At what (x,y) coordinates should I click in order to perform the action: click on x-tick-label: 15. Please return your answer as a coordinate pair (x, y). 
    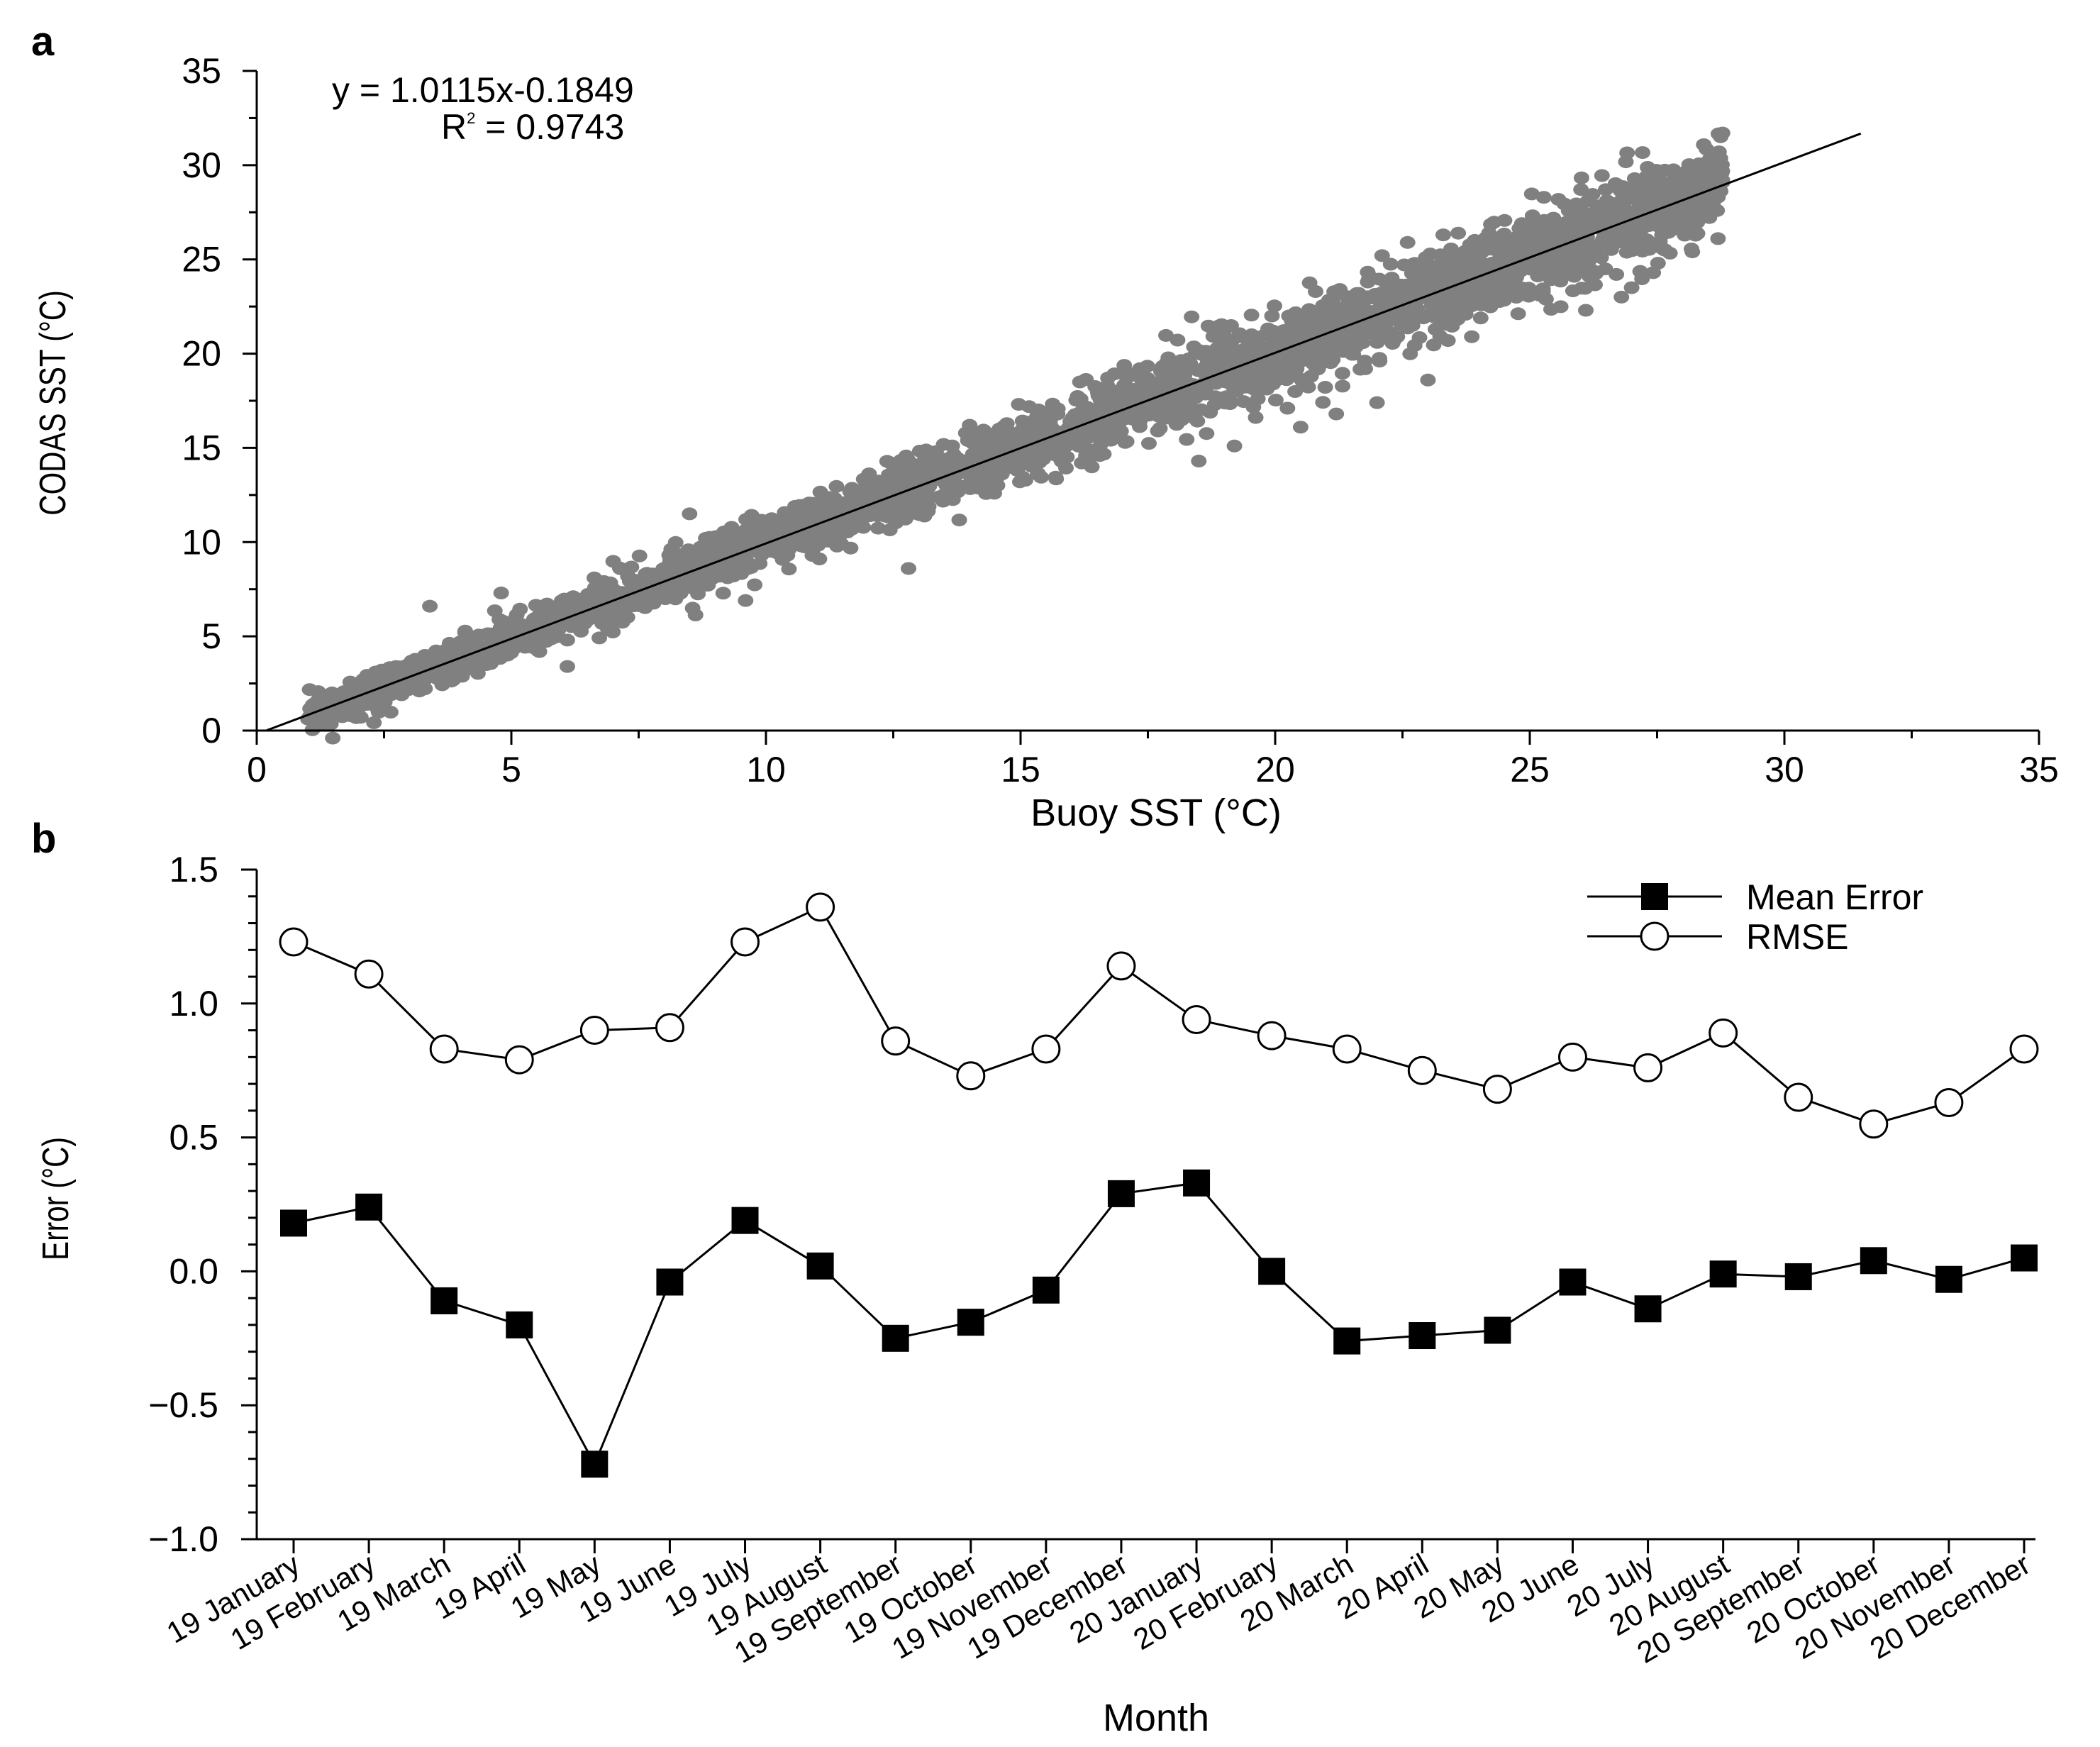
    Looking at the image, I should click on (1020, 769).